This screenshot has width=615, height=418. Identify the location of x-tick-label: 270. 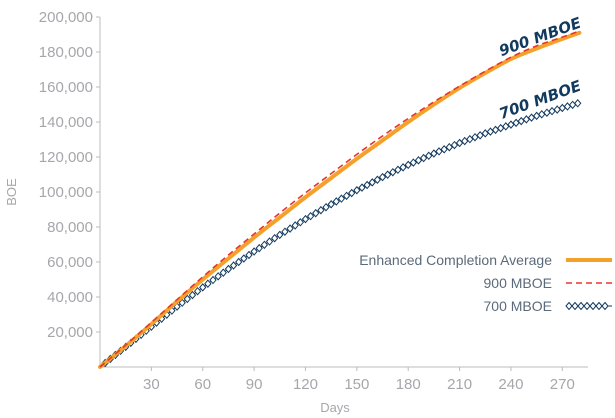
(562, 384).